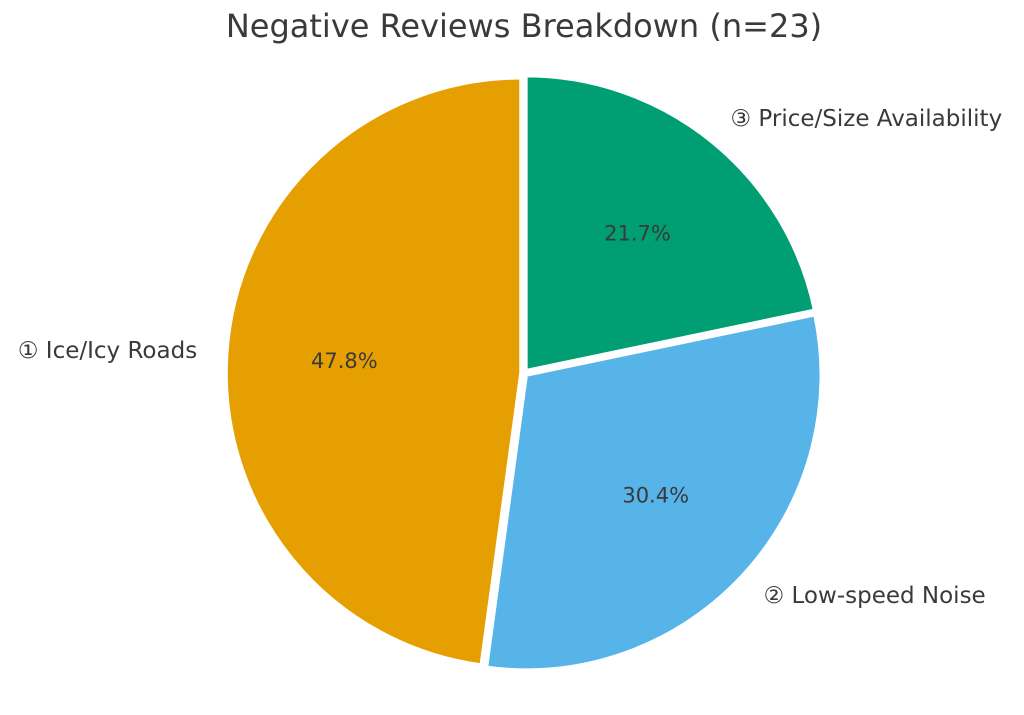  I want to click on pie-slice-category-label-0: ③ Price/Size Availability, so click(867, 119).